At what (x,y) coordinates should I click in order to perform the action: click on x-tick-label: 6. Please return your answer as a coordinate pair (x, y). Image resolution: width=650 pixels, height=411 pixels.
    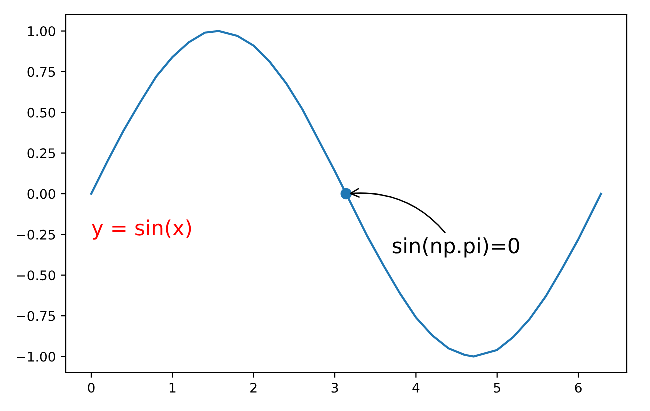
    Looking at the image, I should click on (578, 387).